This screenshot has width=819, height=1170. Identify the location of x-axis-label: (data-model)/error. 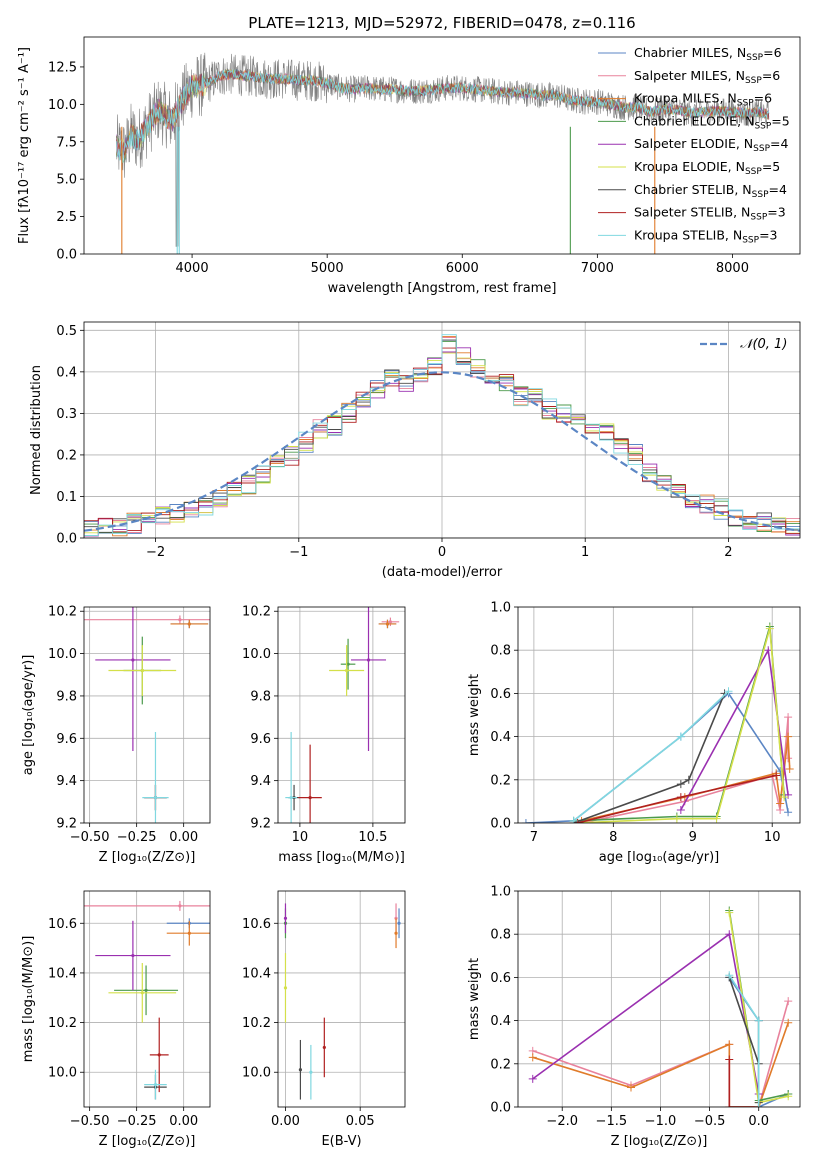
(442, 572).